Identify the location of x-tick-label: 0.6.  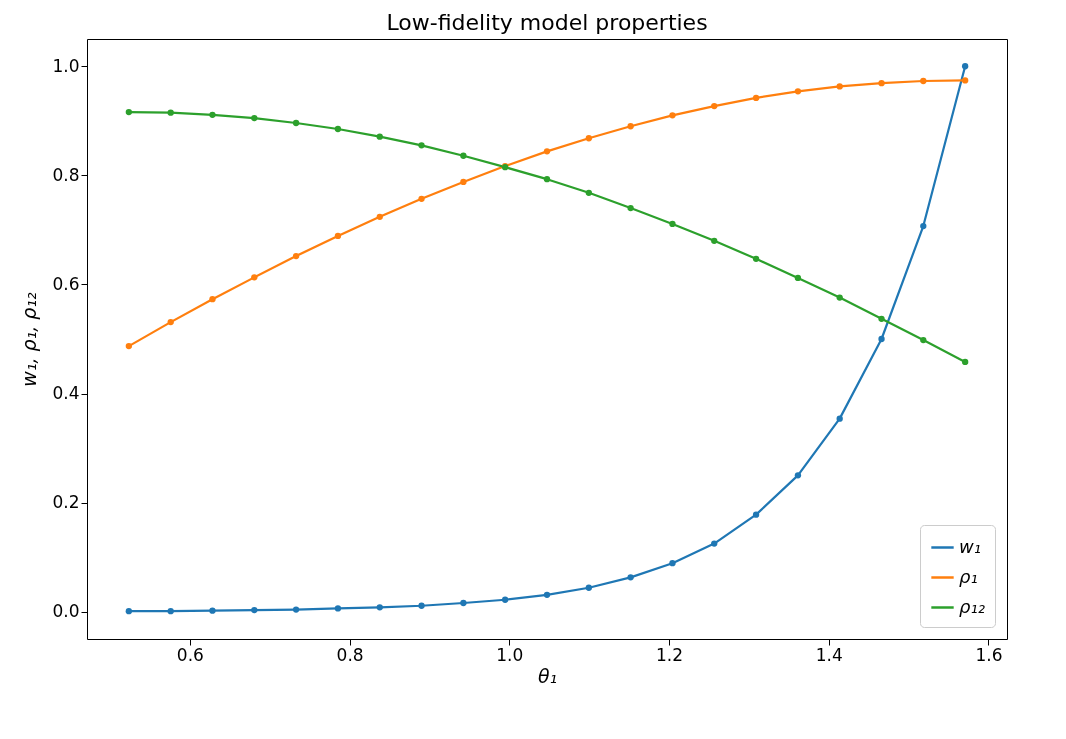
(190, 654).